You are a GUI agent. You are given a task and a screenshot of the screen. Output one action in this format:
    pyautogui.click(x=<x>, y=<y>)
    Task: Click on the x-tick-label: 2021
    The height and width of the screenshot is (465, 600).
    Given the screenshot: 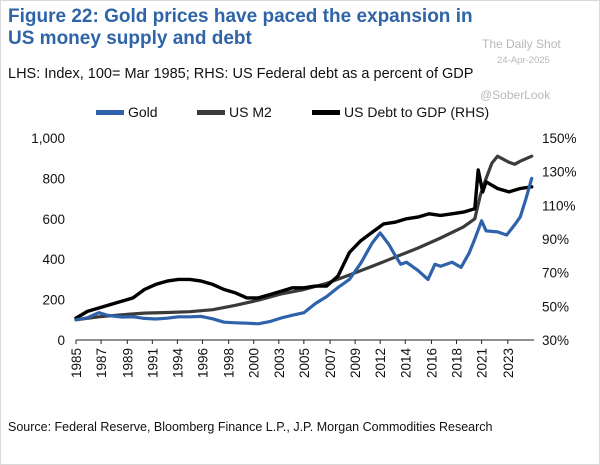 What is the action you would take?
    pyautogui.click(x=482, y=363)
    